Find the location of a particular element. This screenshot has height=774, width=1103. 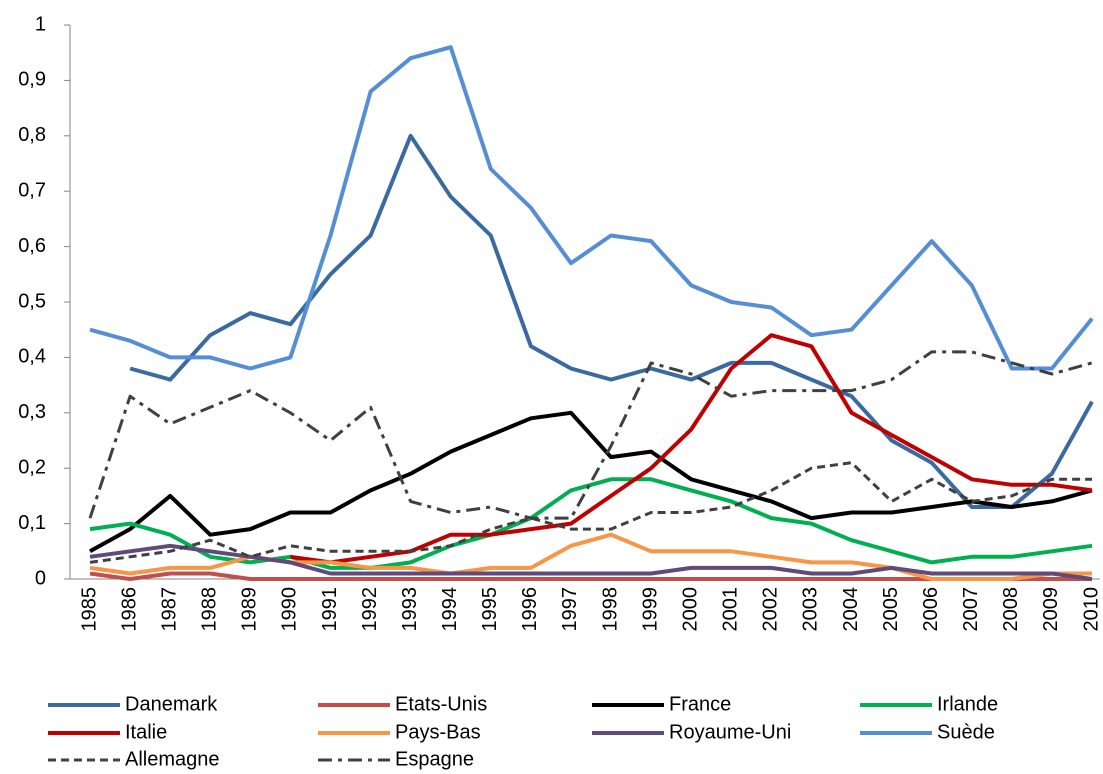

x-tick-label: 1994 is located at coordinates (450, 609).